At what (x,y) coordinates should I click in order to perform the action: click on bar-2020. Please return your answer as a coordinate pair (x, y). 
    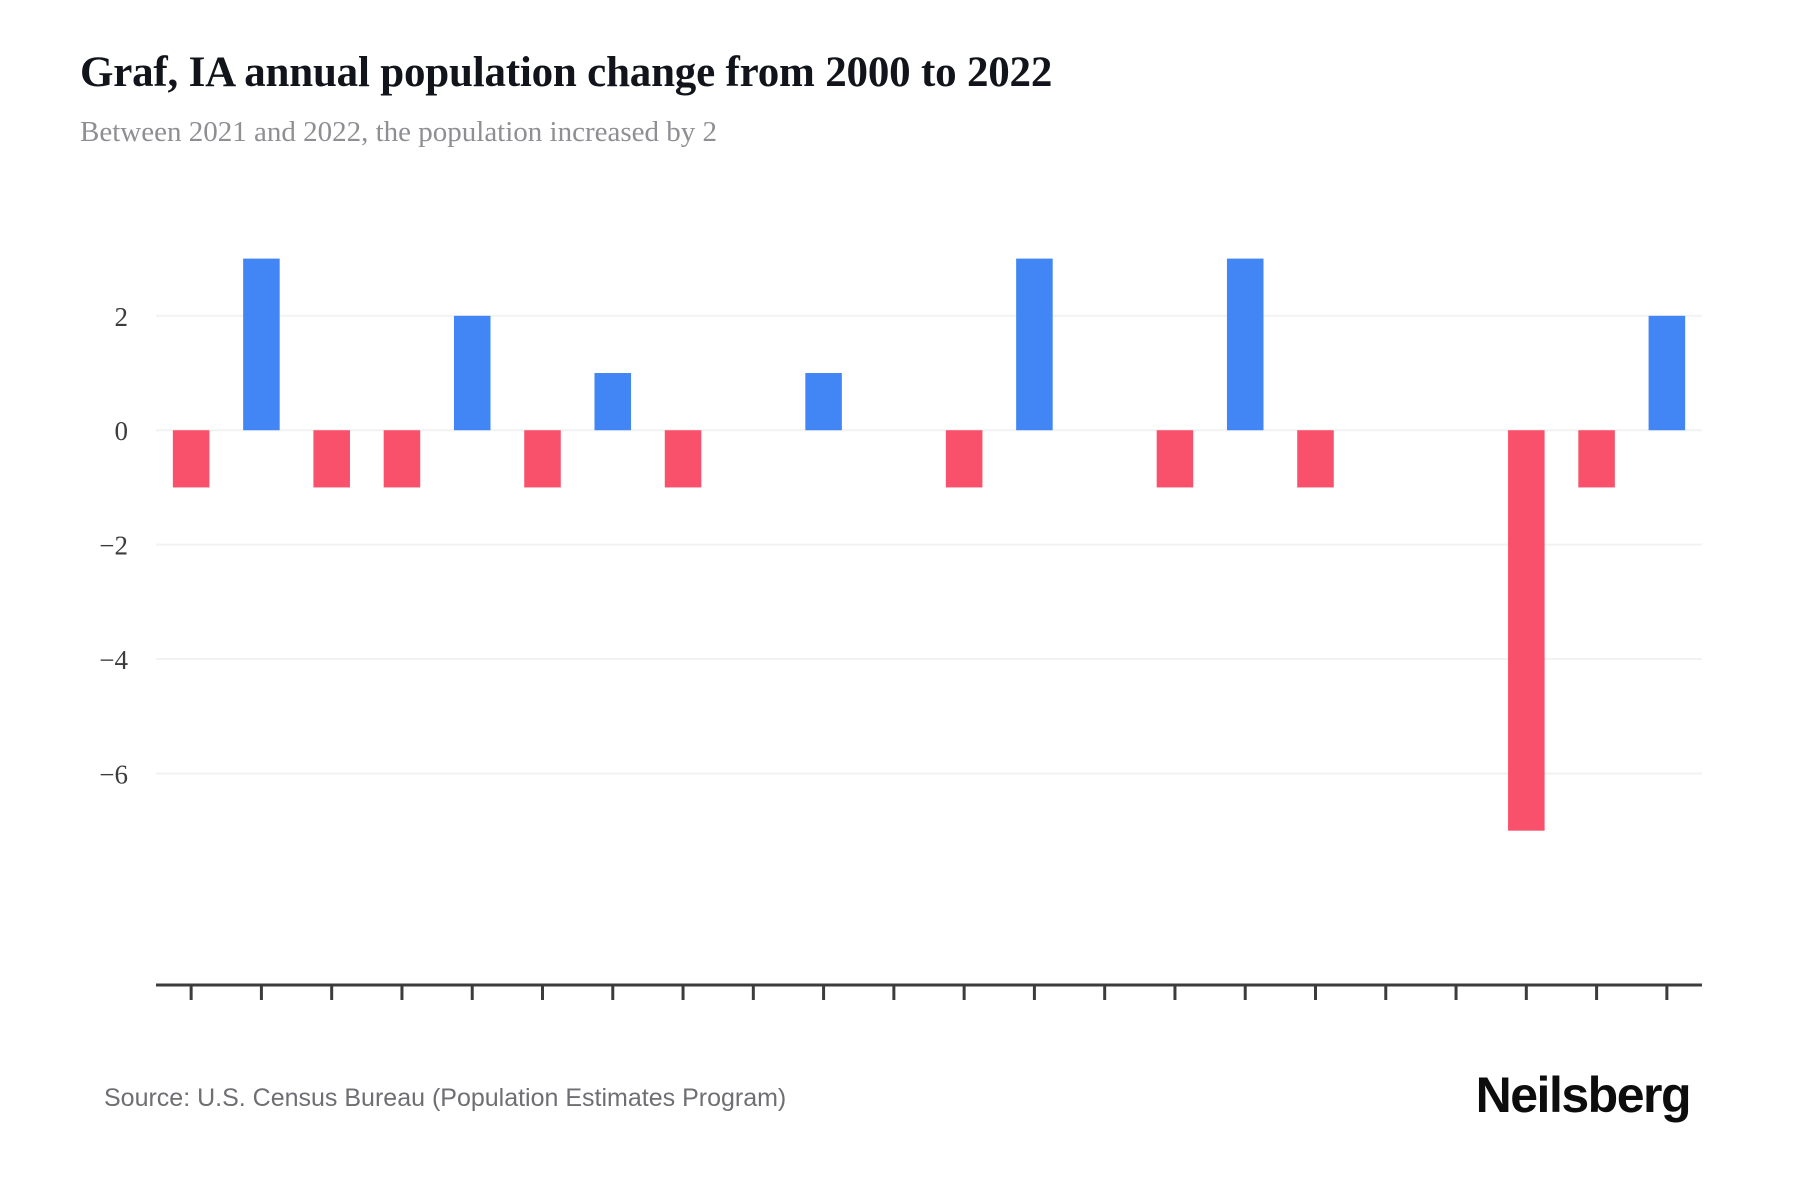
    Looking at the image, I should click on (1526, 630).